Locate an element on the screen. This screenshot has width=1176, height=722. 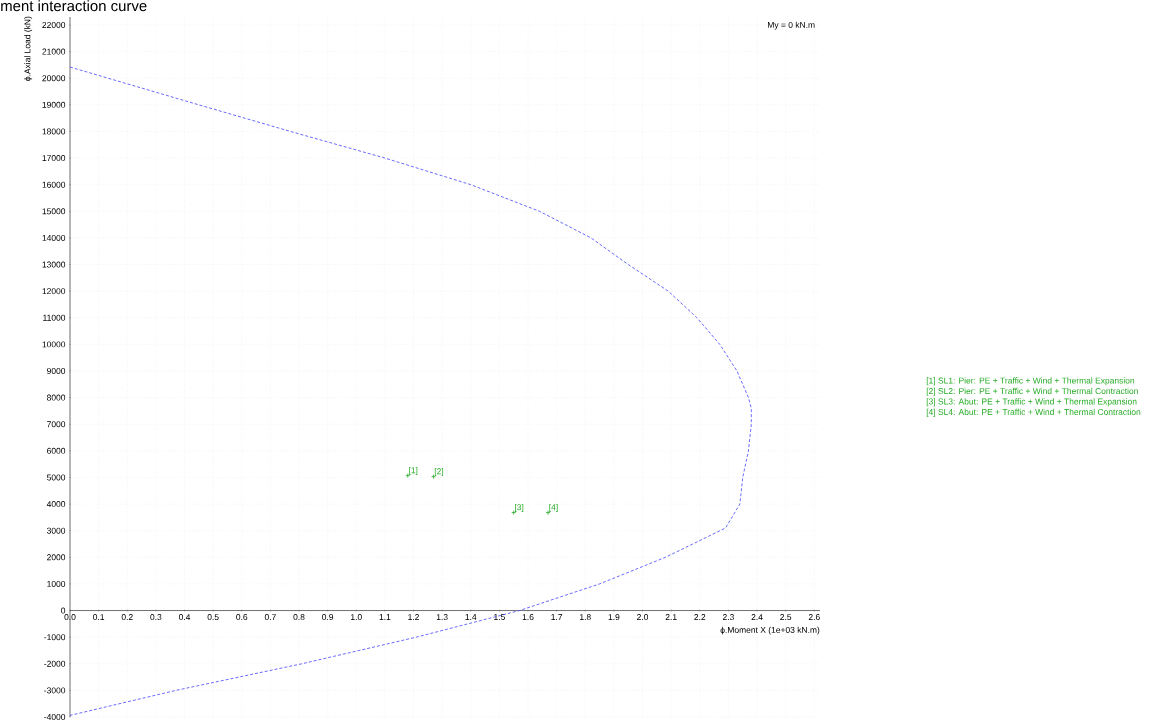
x-axis-title: ϕ.Moment X (1e+03 kN.m) is located at coordinates (770, 630).